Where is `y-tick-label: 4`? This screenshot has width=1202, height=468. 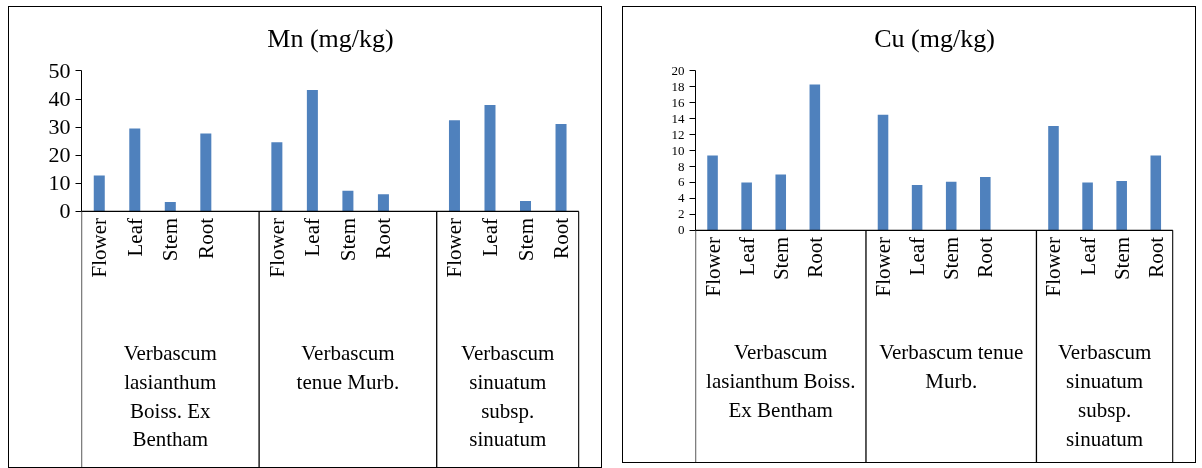 y-tick-label: 4 is located at coordinates (681, 198).